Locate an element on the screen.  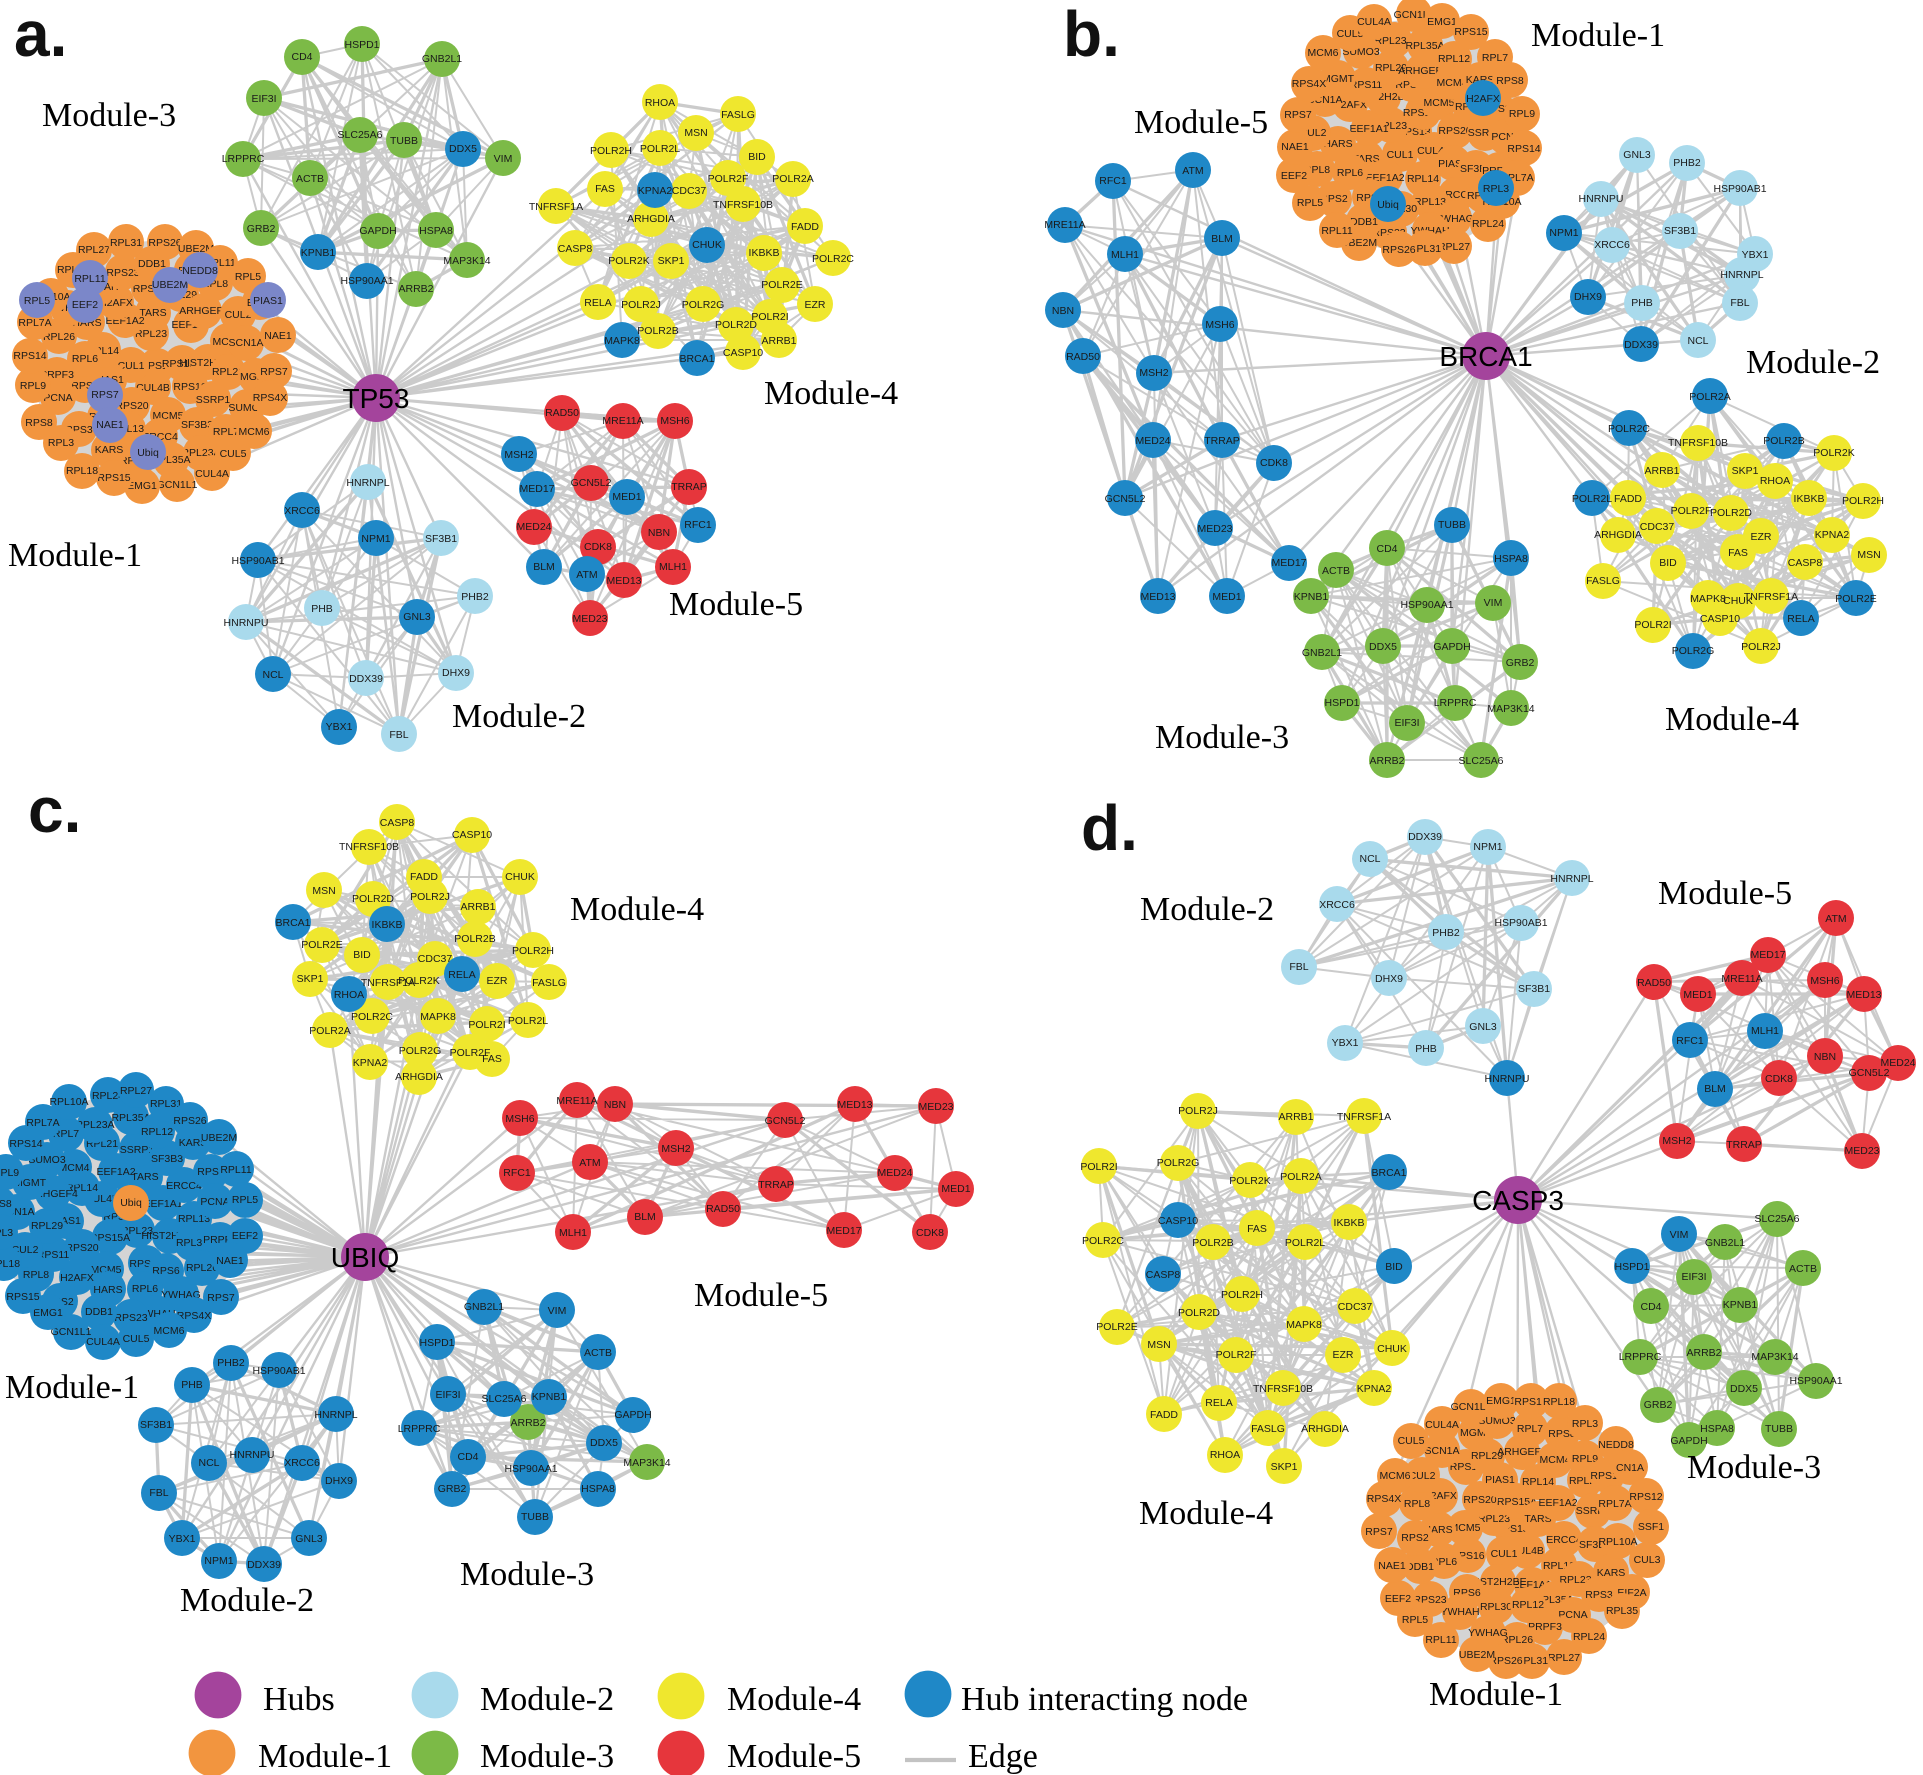
svg-text: POLR2E is located at coordinates (321, 945).